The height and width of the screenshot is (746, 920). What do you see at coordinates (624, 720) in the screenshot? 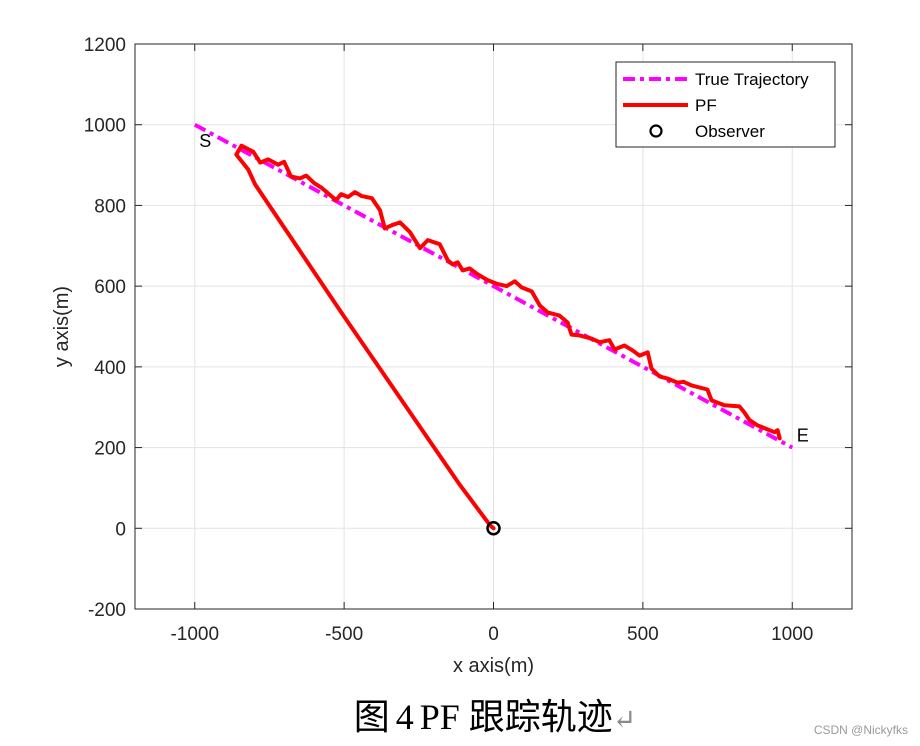
I see `return-mark-icon: ↵` at bounding box center [624, 720].